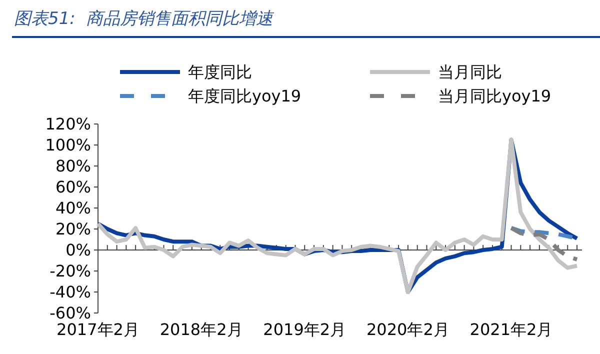  What do you see at coordinates (68, 124) in the screenshot?
I see `y-tick-label: 120%` at bounding box center [68, 124].